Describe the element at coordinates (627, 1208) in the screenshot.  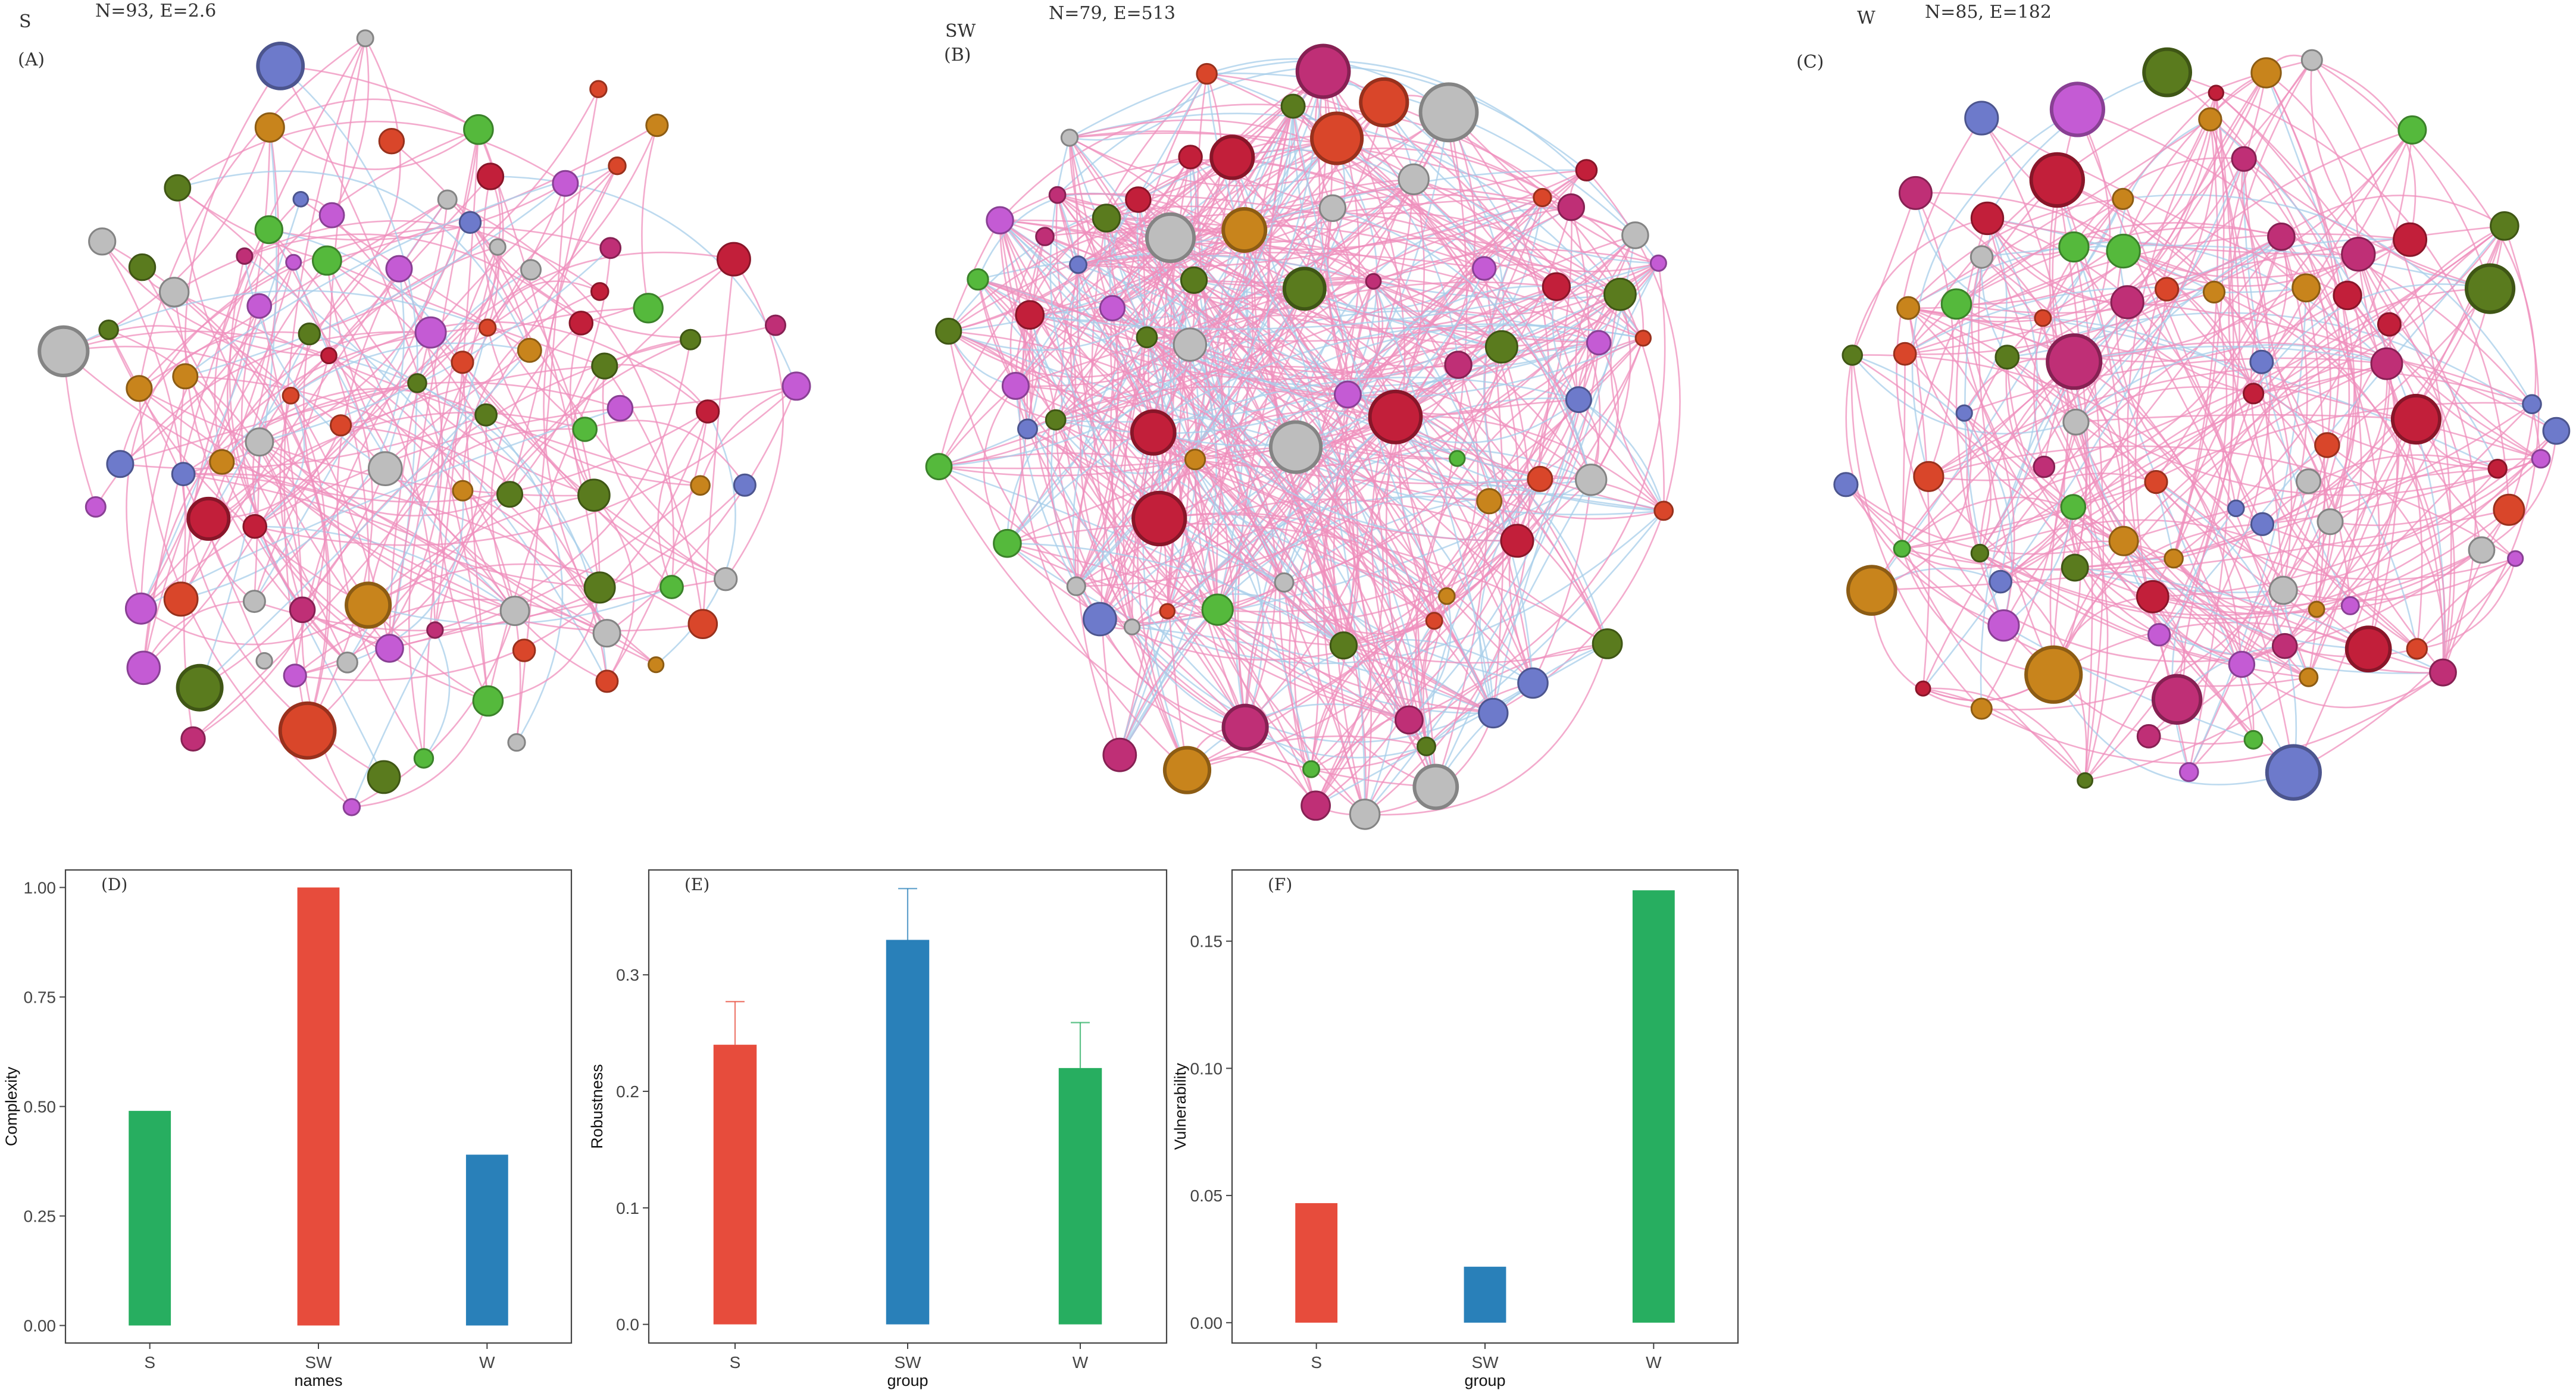
I see `y-tick-label: 0.1` at that location.